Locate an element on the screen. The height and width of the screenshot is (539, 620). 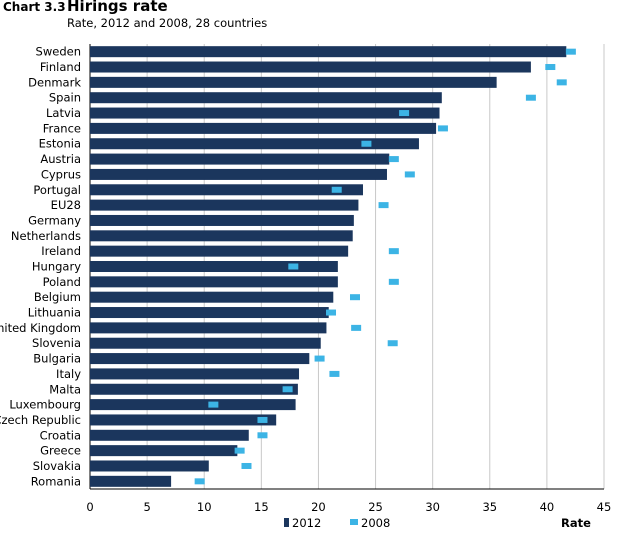
category-label: Sweden is located at coordinates (58, 52).